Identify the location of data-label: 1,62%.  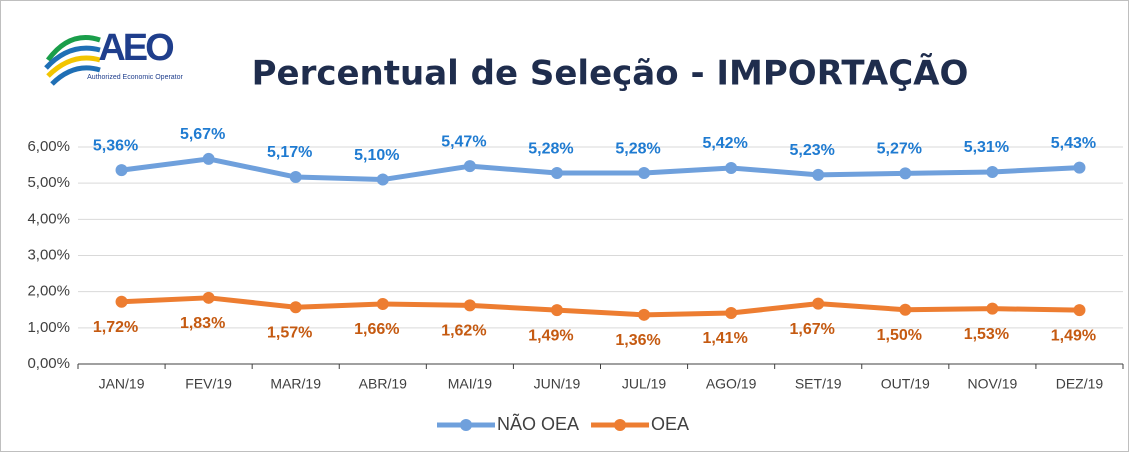
(463, 331).